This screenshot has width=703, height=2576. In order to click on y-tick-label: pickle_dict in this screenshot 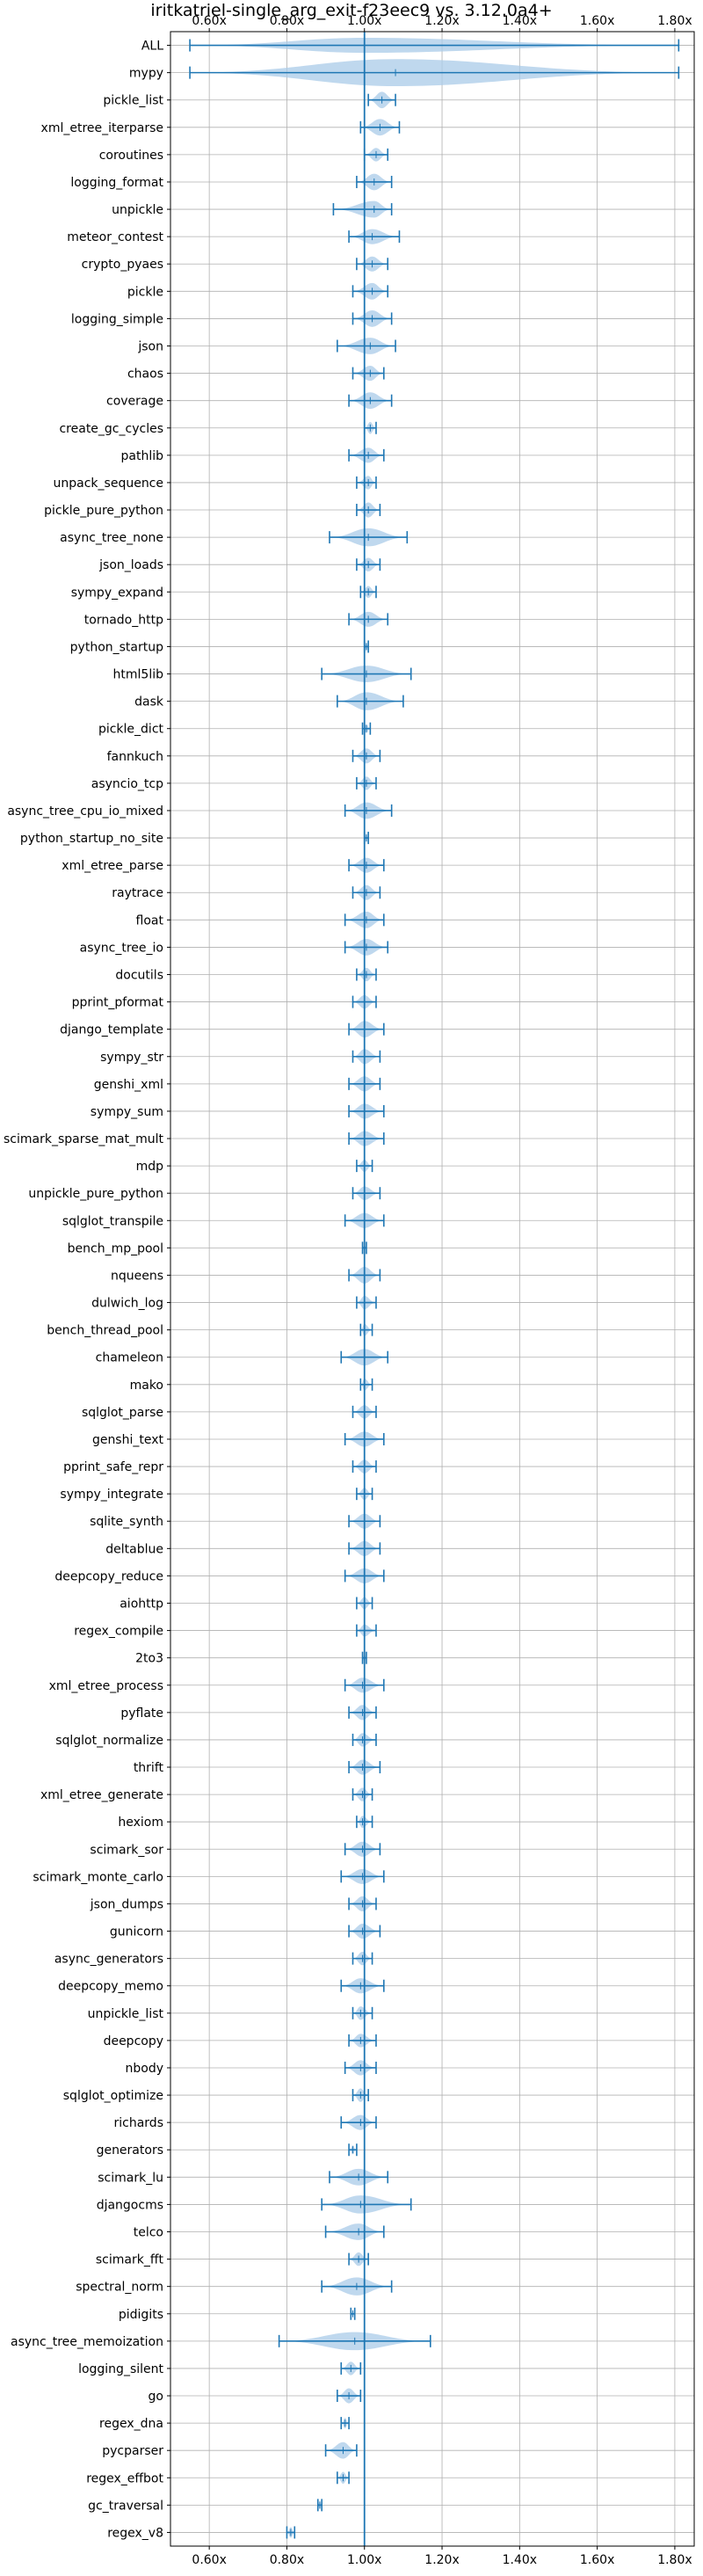, I will do `click(131, 730)`.